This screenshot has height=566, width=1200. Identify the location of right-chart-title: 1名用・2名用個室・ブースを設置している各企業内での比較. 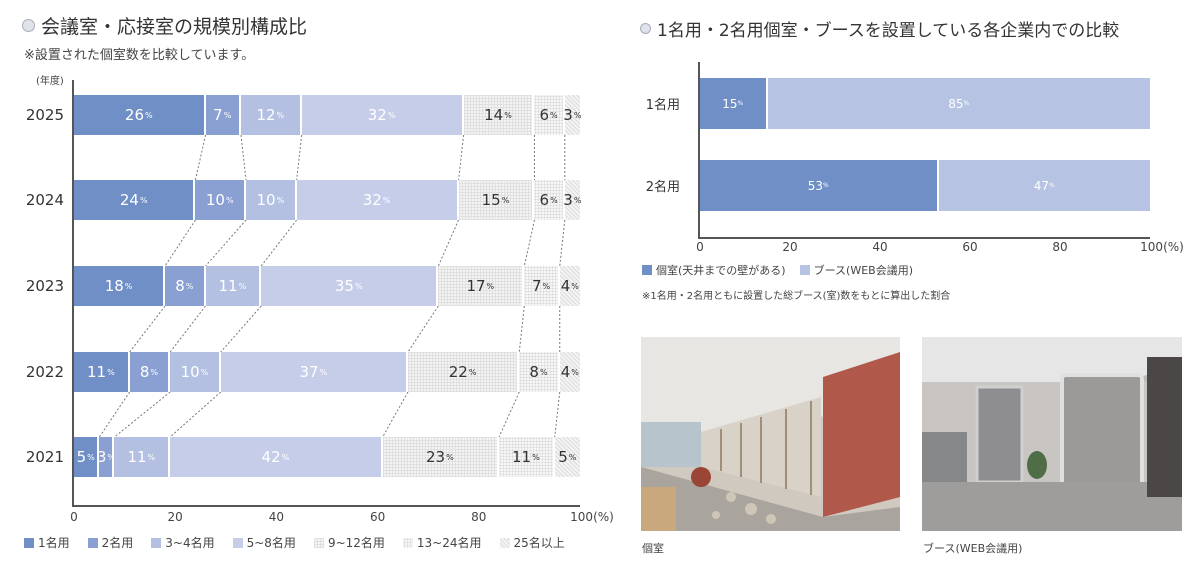
(879, 28).